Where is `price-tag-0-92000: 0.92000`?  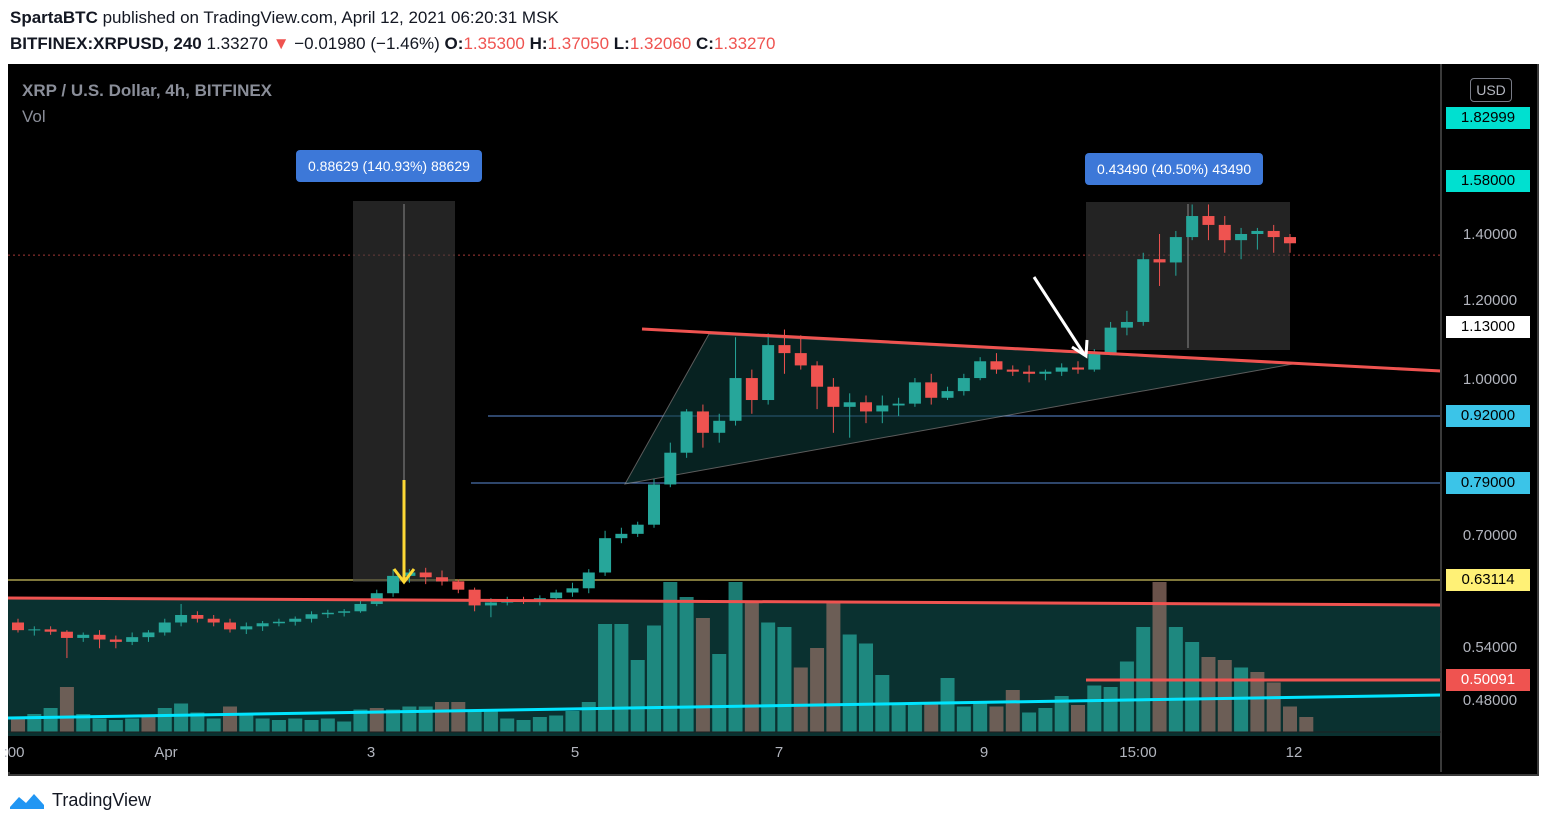
price-tag-0-92000: 0.92000 is located at coordinates (1488, 416).